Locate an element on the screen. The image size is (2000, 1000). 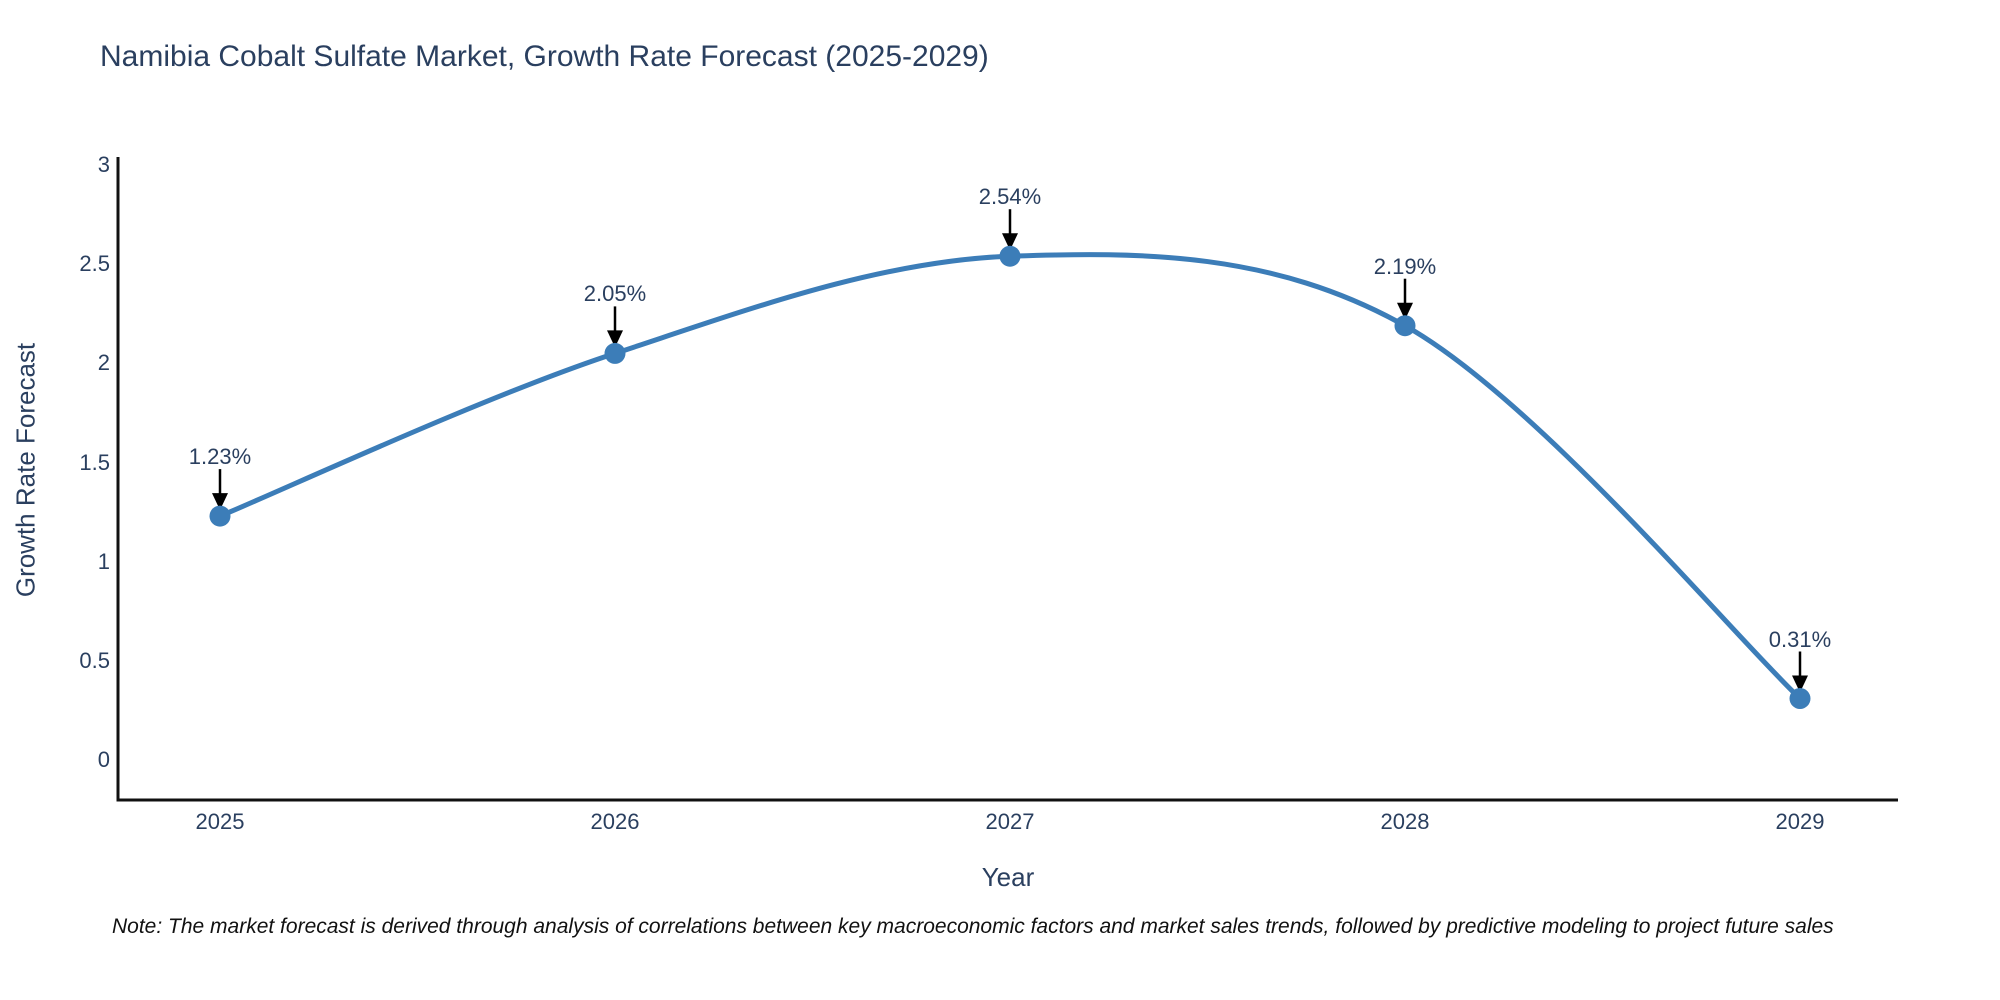
y-tick-label-1.5: 1.5 is located at coordinates (94, 462).